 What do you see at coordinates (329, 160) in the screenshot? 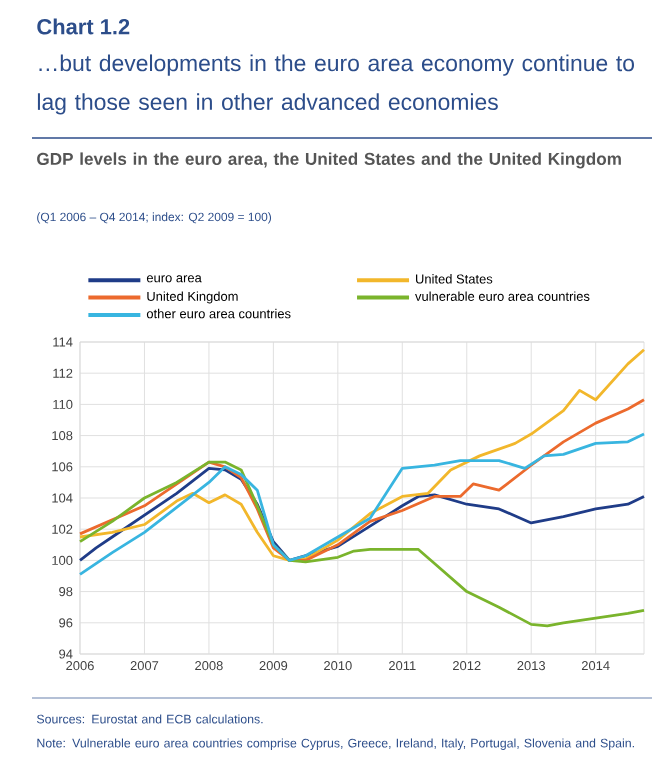
I see `text: GDP levels in the euro area, the United States and the United Kingdom` at bounding box center [329, 160].